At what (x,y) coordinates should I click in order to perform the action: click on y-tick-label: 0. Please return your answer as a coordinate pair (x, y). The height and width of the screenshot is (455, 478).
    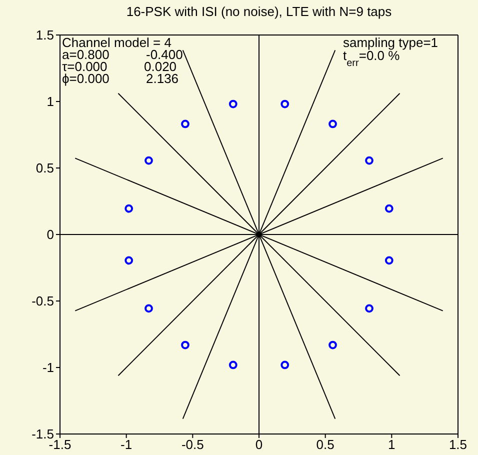
    Looking at the image, I should click on (50, 234).